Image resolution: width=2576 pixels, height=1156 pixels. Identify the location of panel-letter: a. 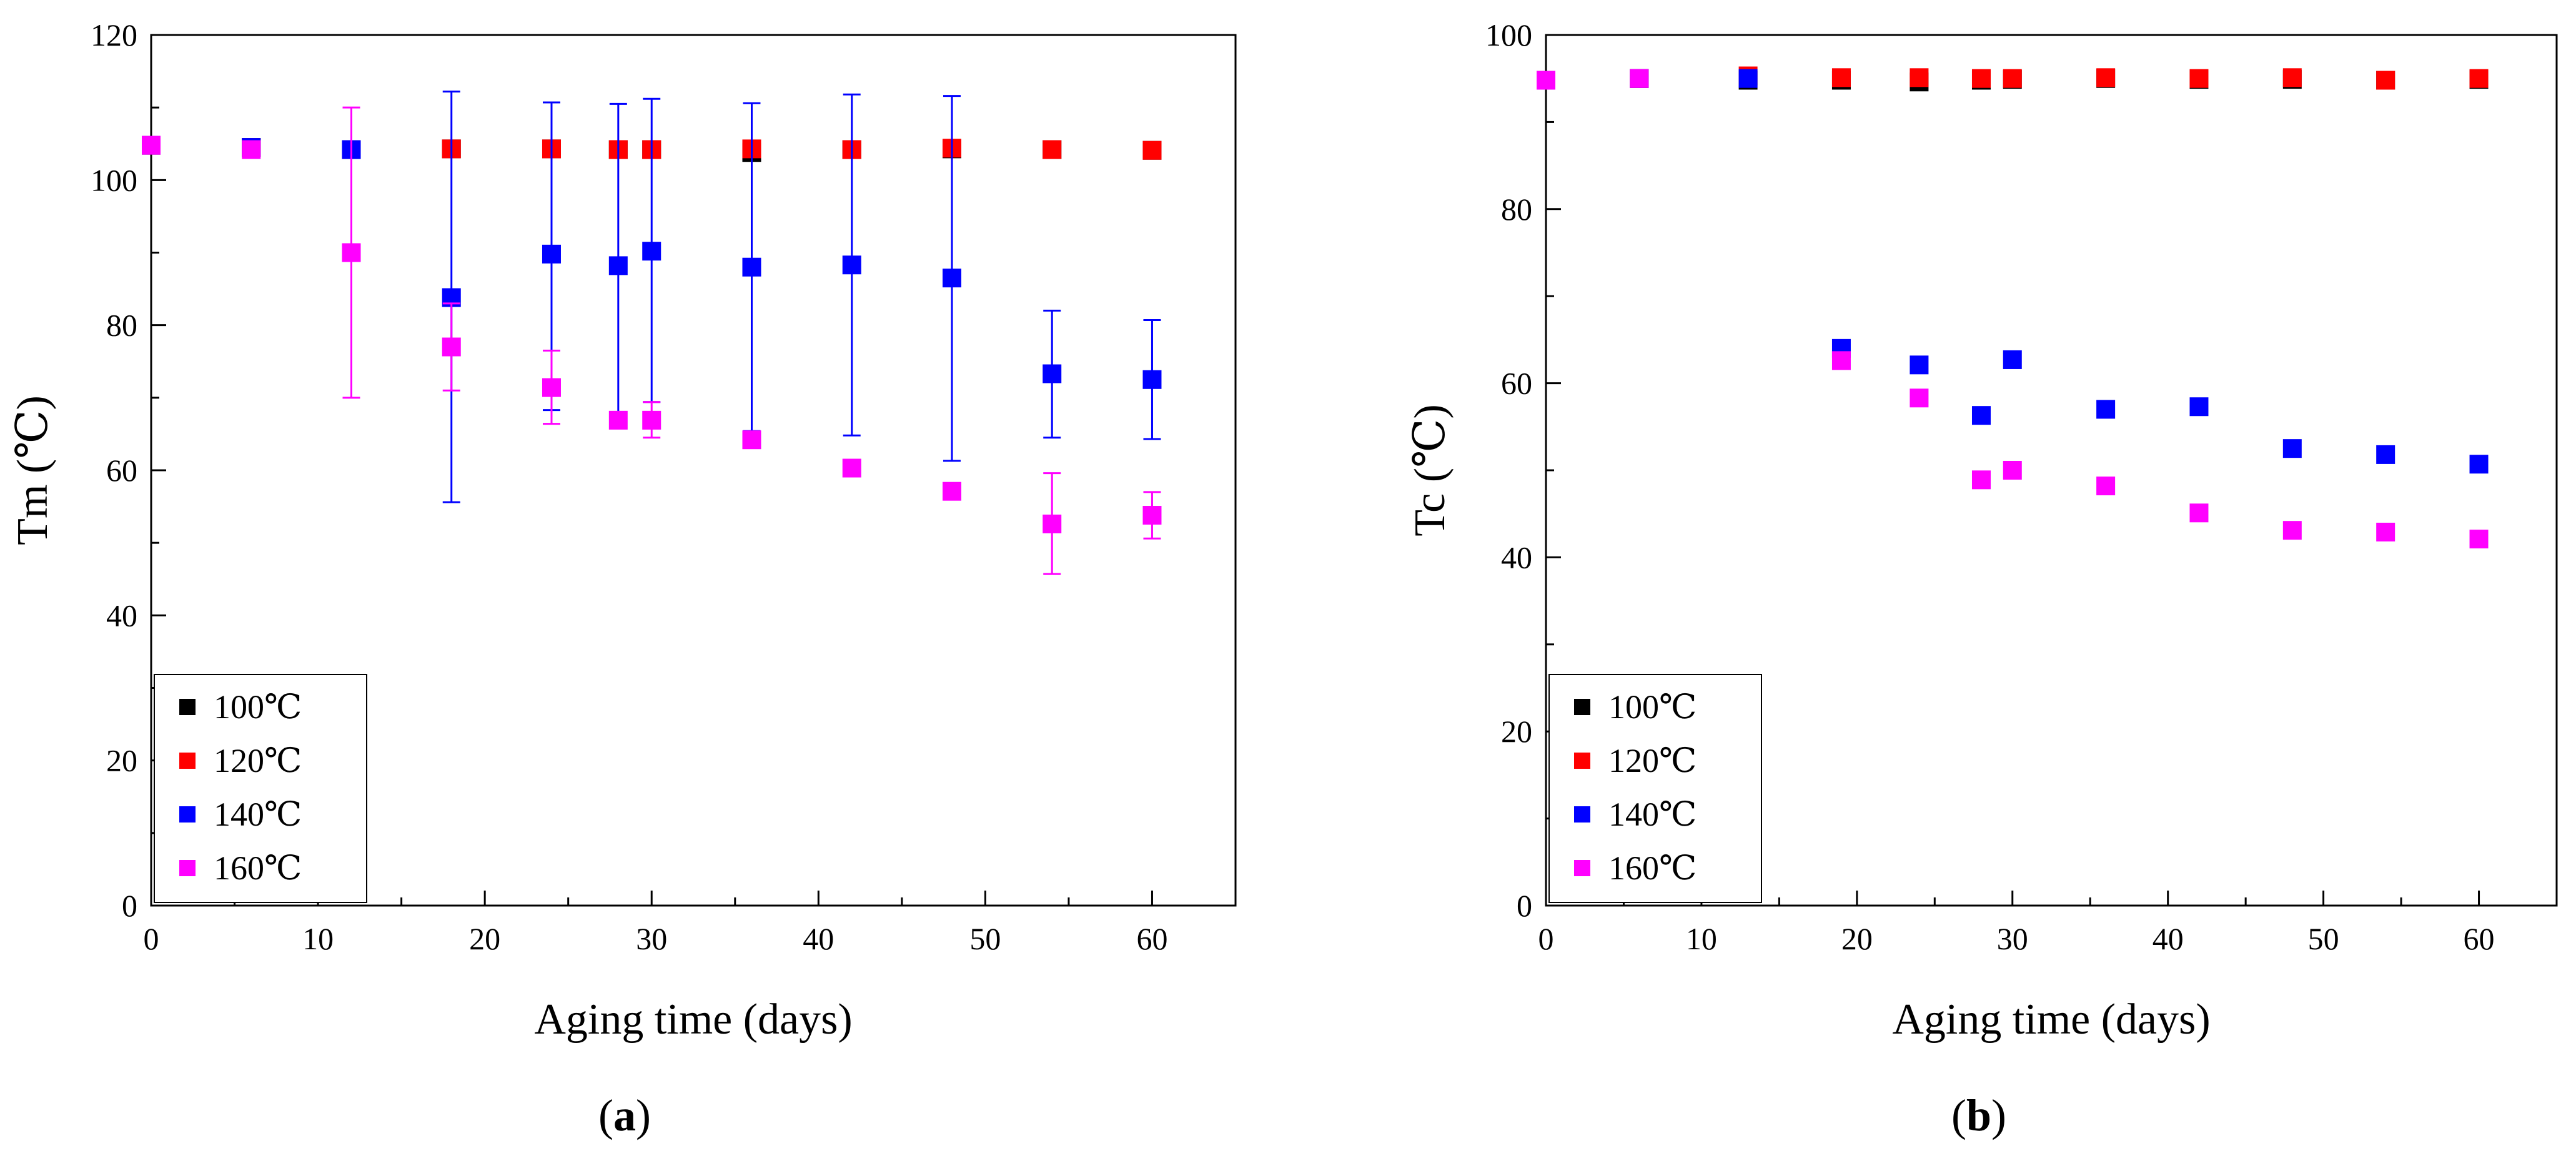
(624, 1115).